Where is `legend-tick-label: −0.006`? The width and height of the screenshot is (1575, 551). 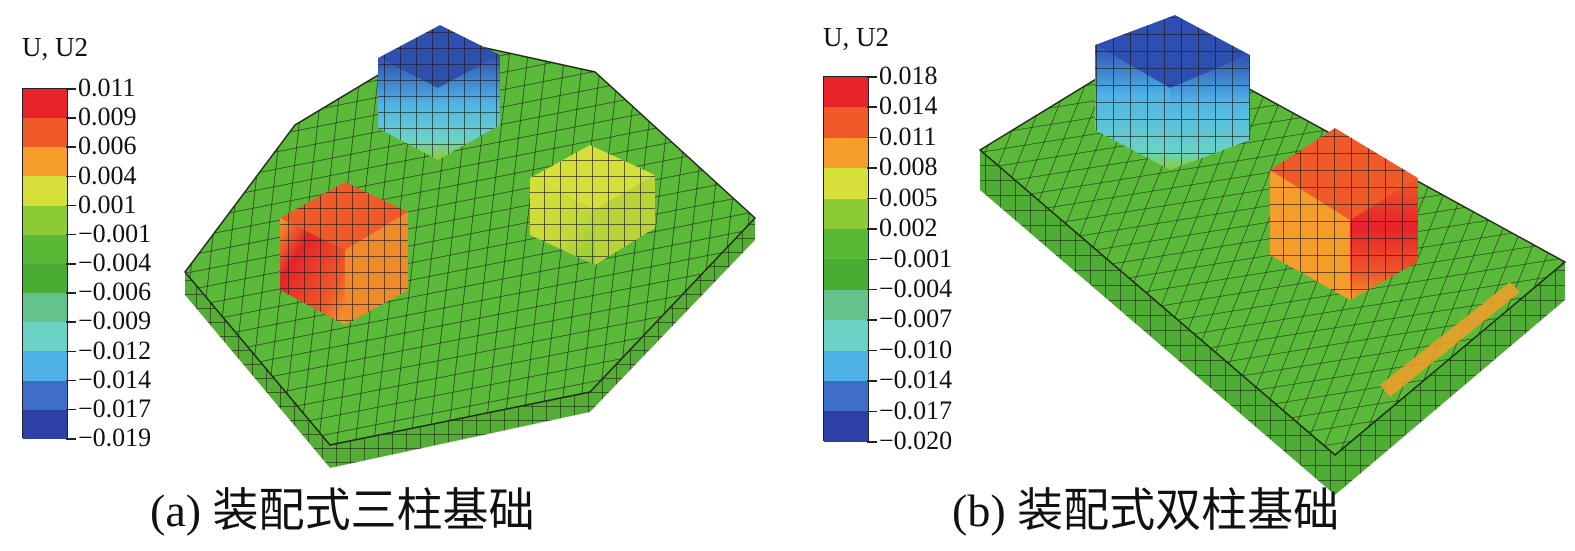 legend-tick-label: −0.006 is located at coordinates (115, 292).